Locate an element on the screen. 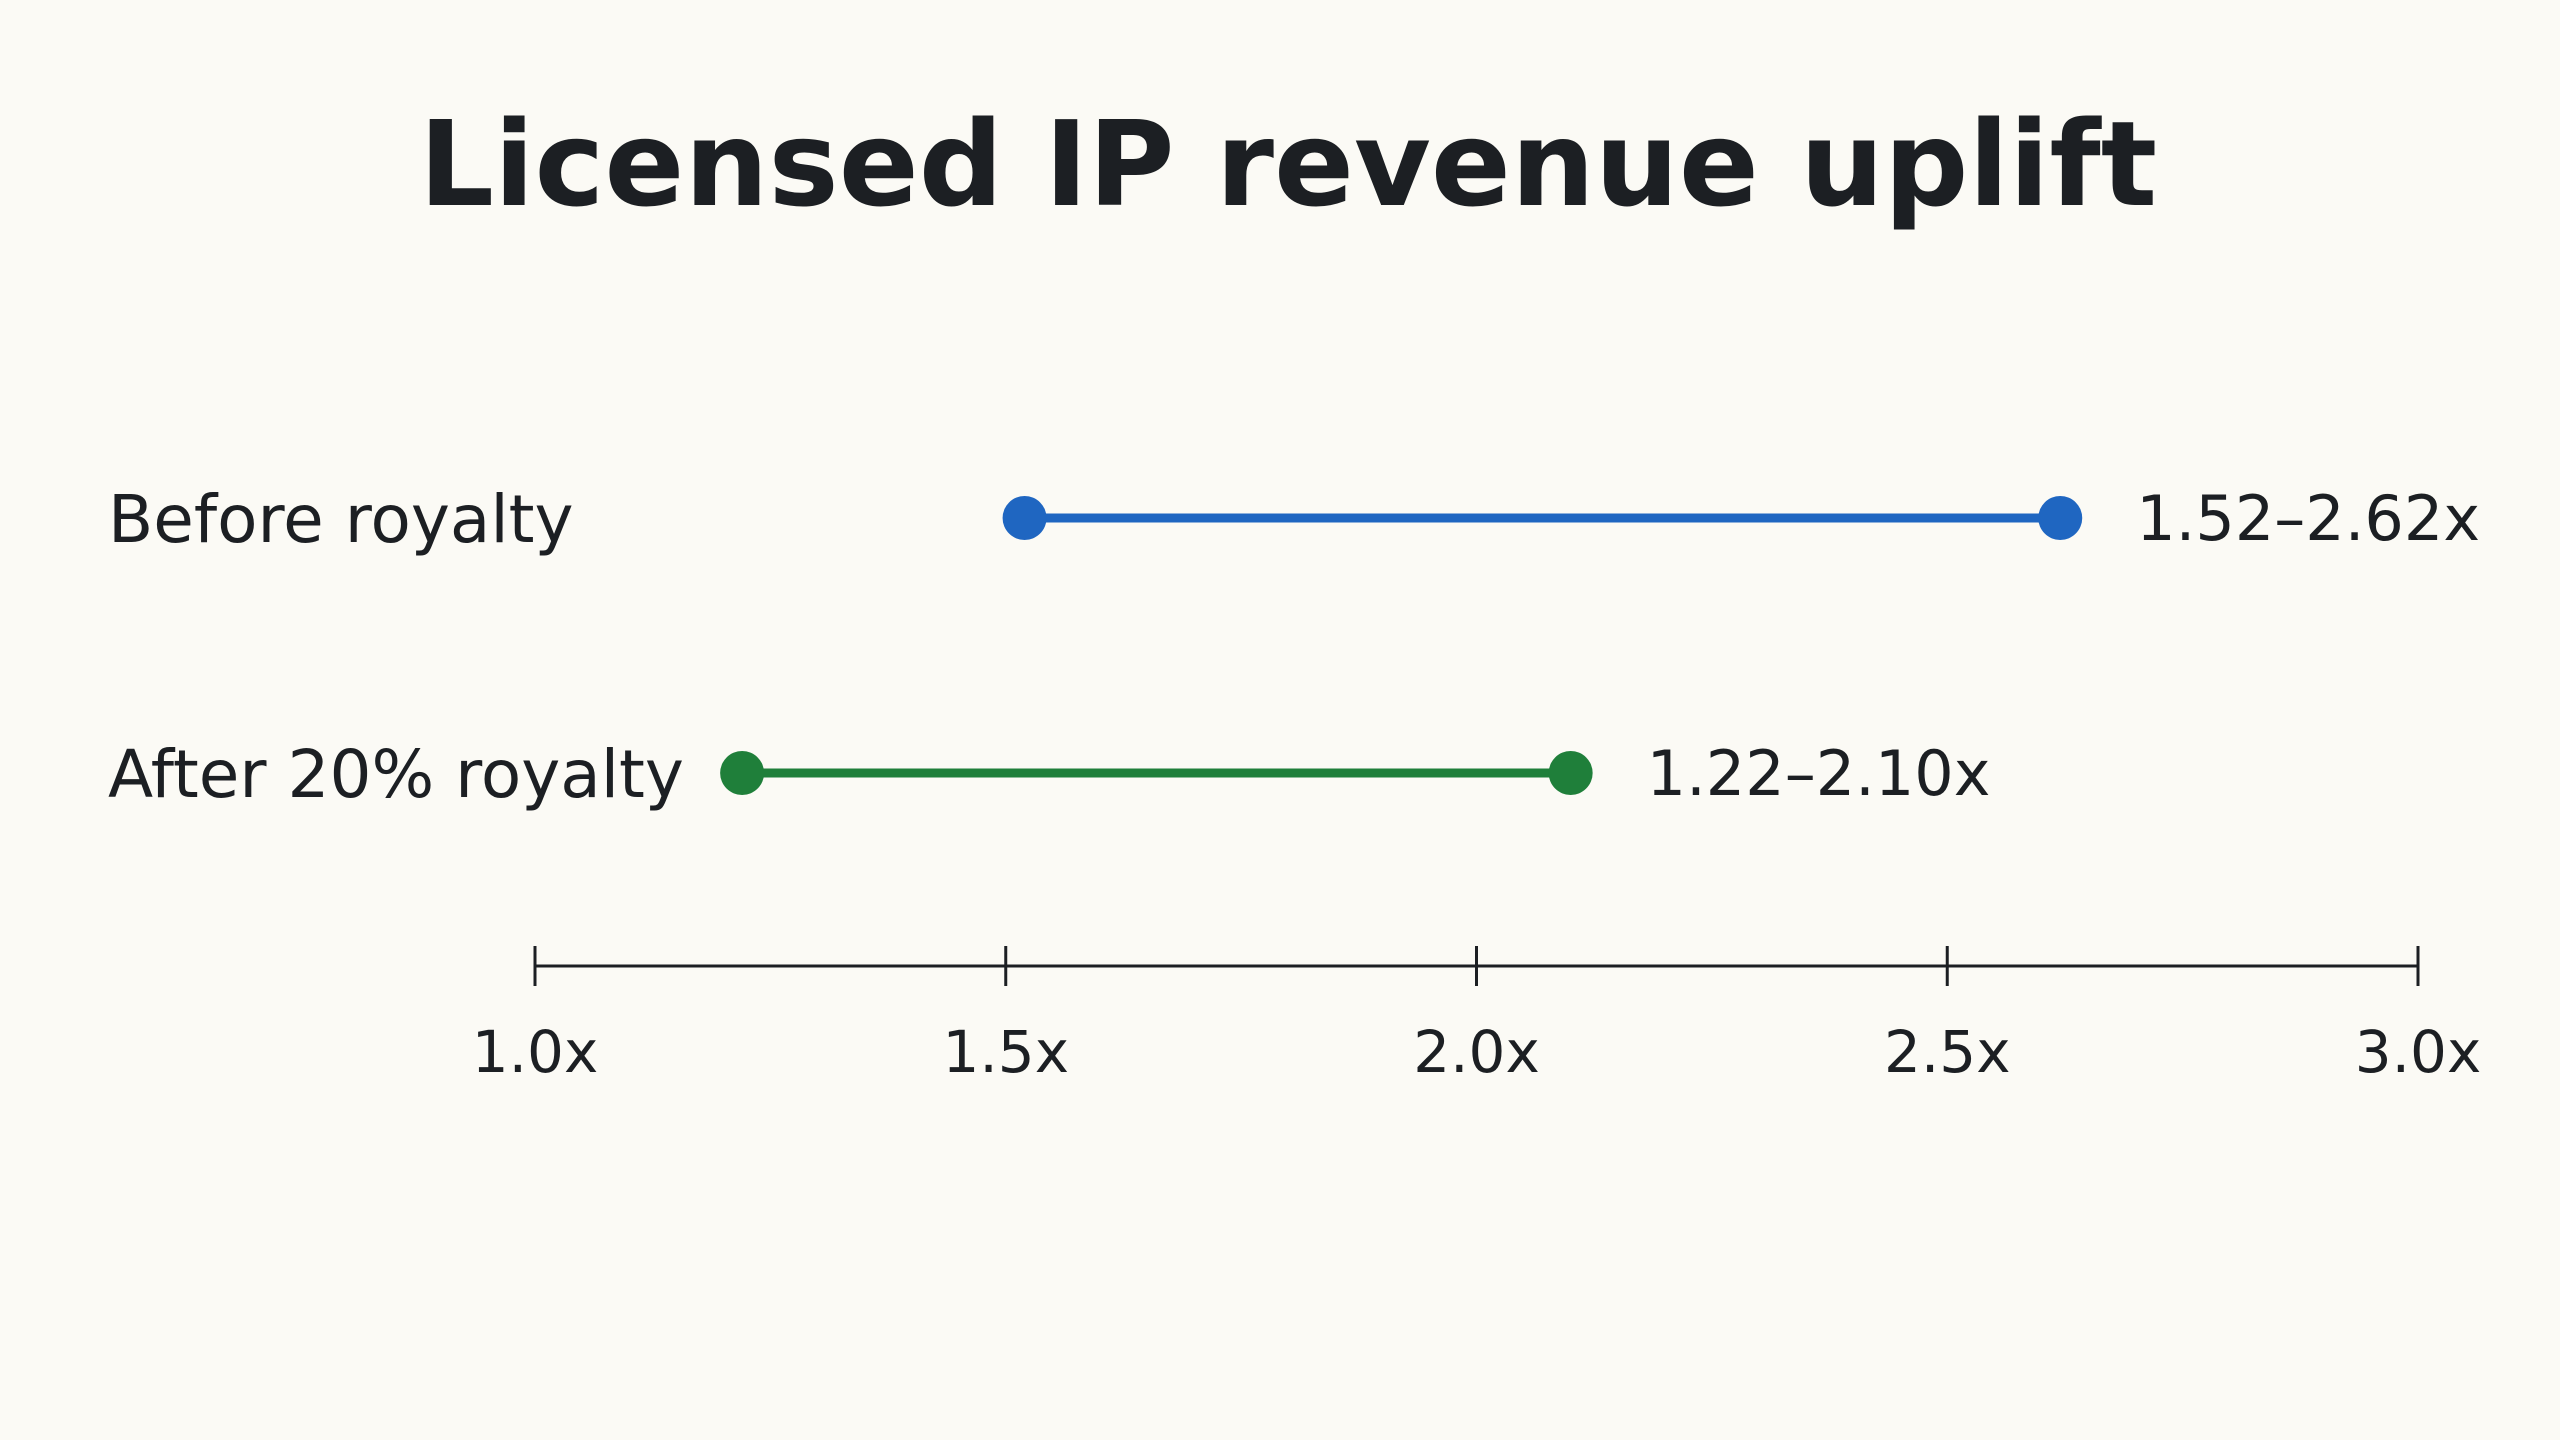 Image resolution: width=2560 pixels, height=1440 pixels. tick-label: 1.0x is located at coordinates (535, 1052).